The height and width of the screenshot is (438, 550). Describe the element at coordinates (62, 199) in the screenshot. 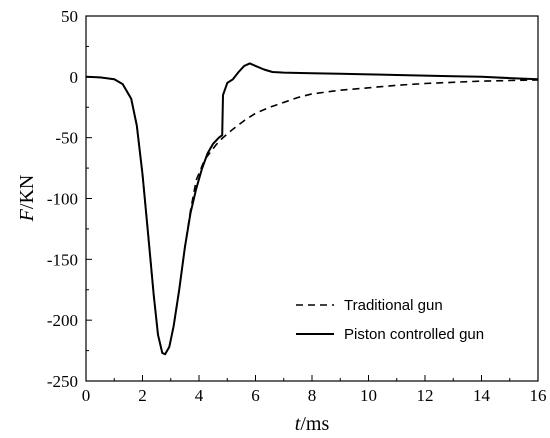

I see `y-tick-label: -100` at that location.